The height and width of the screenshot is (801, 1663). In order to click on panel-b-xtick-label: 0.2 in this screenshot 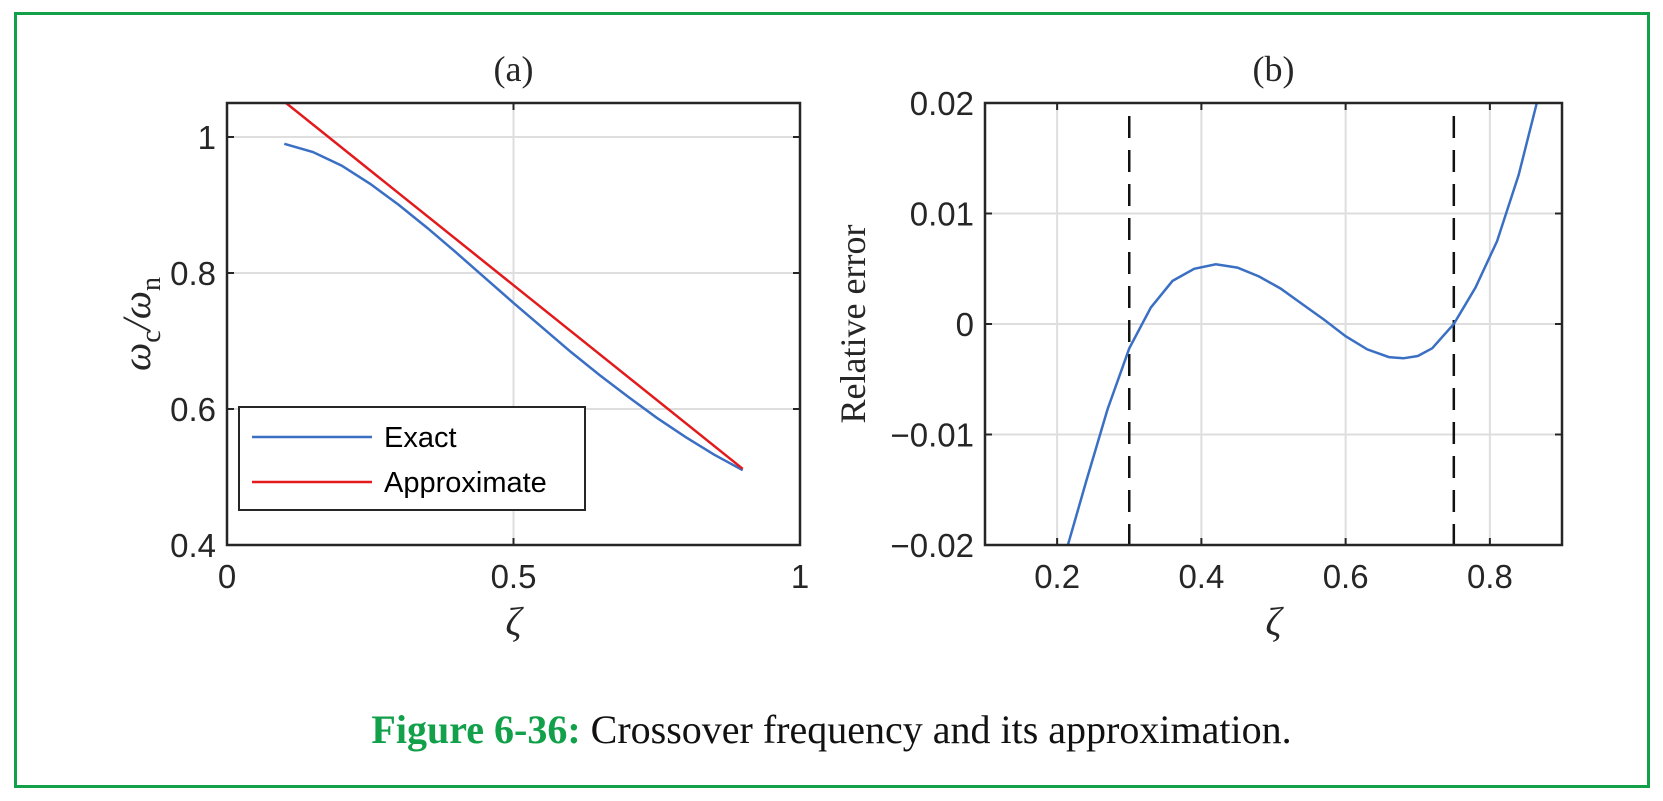, I will do `click(1057, 576)`.